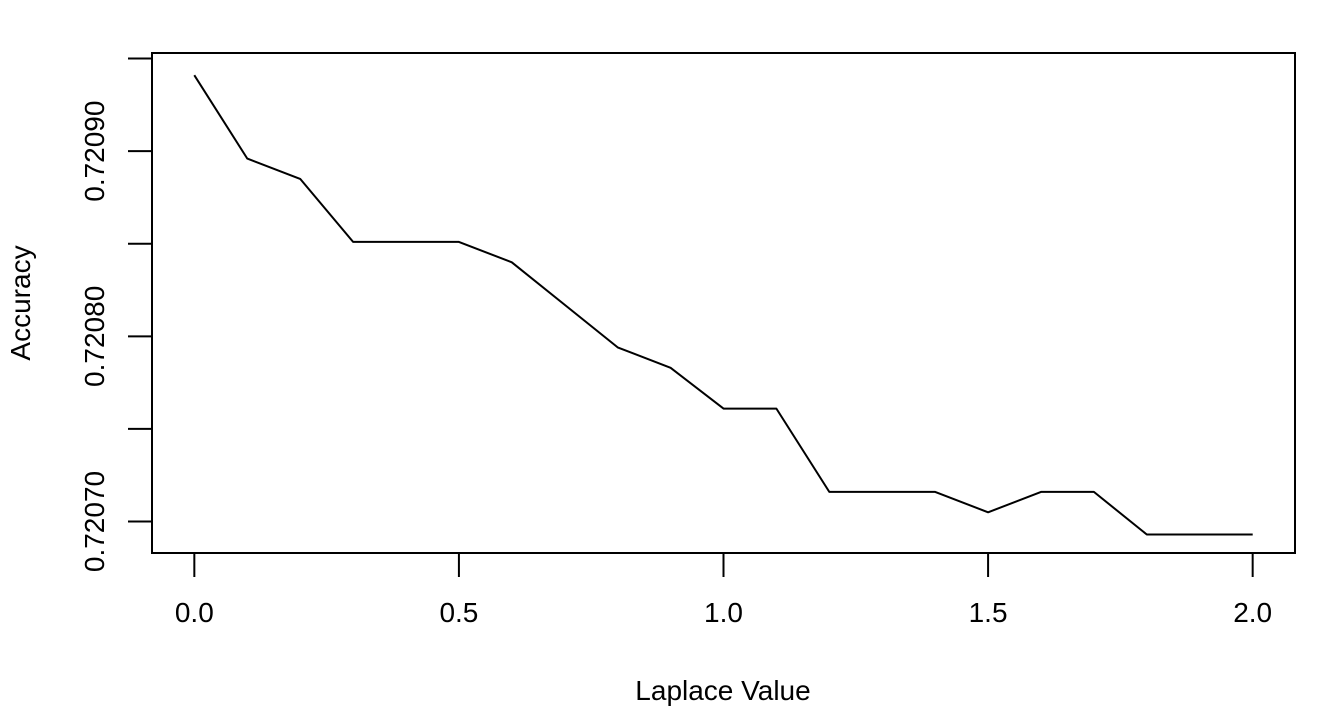 The height and width of the screenshot is (711, 1334). Describe the element at coordinates (722, 690) in the screenshot. I see `x-axis-title: Laplace Value` at that location.